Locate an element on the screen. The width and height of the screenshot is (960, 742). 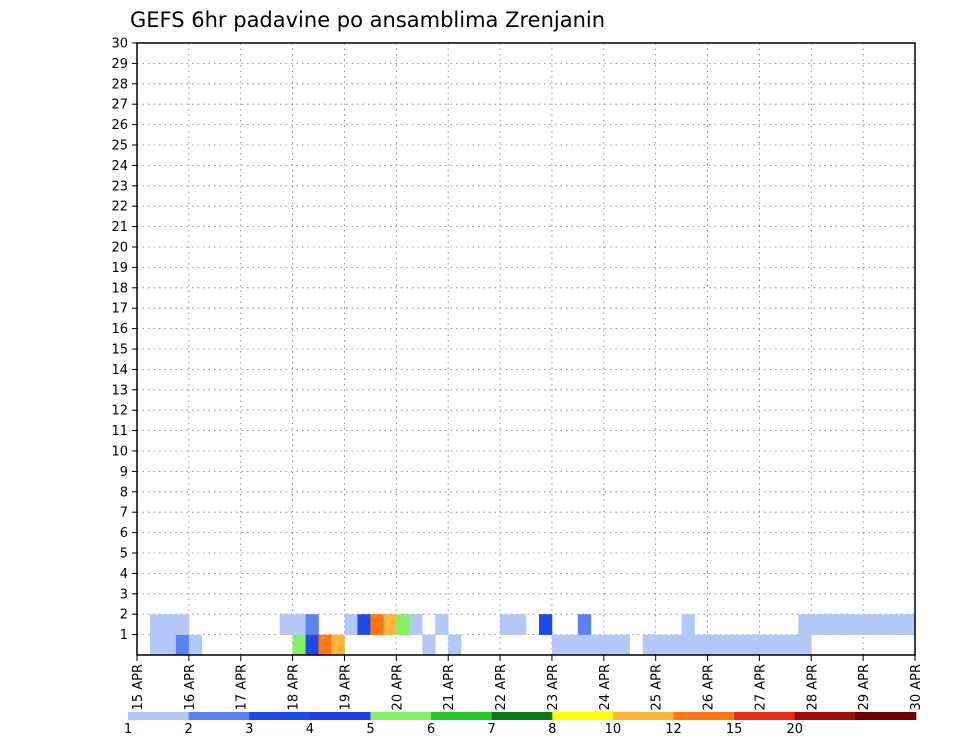
x-tick-label: 25 APR is located at coordinates (657, 687).